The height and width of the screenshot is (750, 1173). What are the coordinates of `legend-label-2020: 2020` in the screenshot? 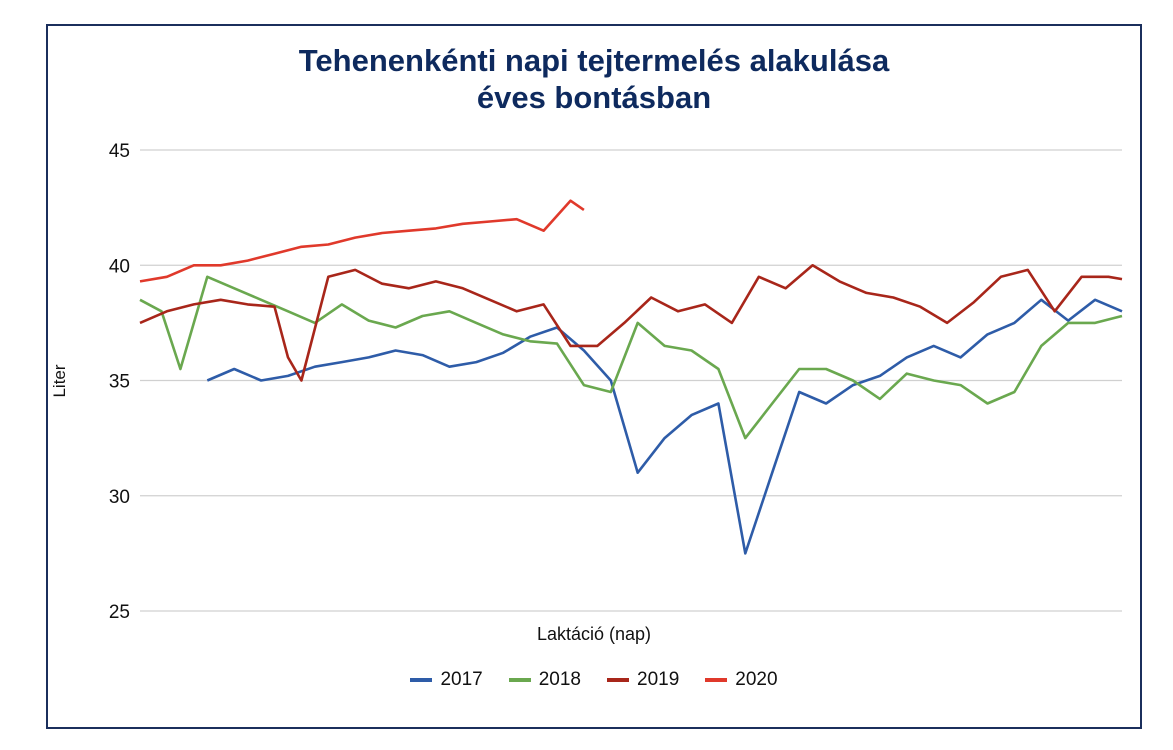 It's located at (756, 679).